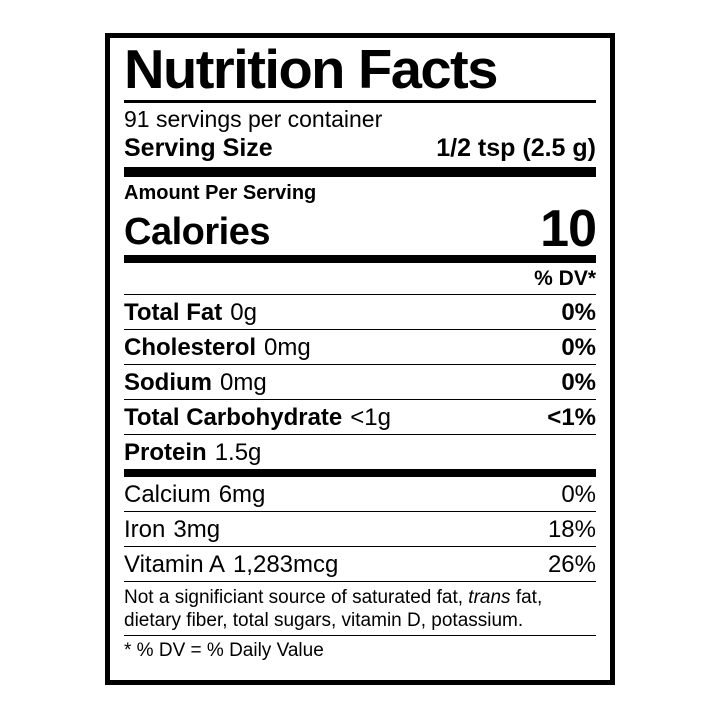 The height and width of the screenshot is (720, 720). Describe the element at coordinates (516, 148) in the screenshot. I see `serving-size-value: 1/2 tsp (2.5 g)` at that location.